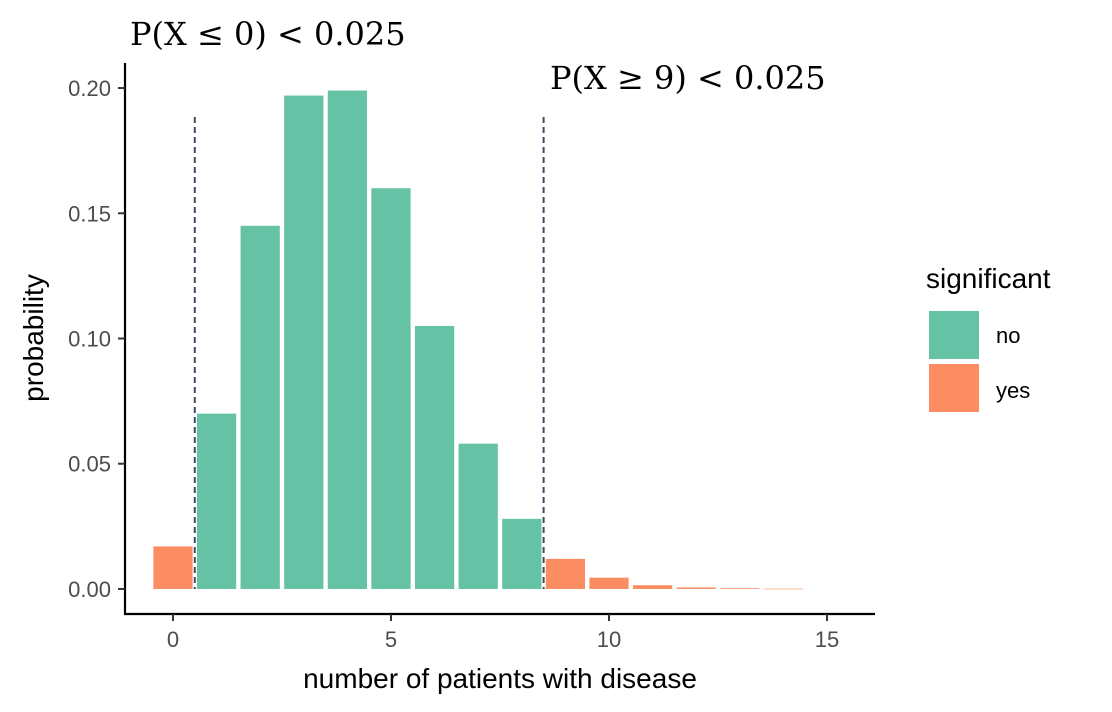  I want to click on y-tick-label: 0.10, so click(89, 339).